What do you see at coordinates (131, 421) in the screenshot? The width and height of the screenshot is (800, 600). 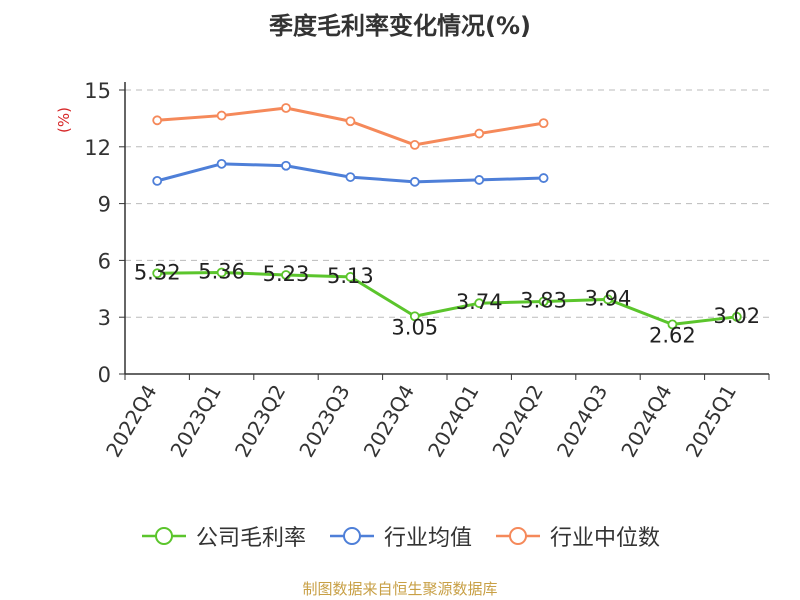 I see `x-tick-label: 2022Q4` at bounding box center [131, 421].